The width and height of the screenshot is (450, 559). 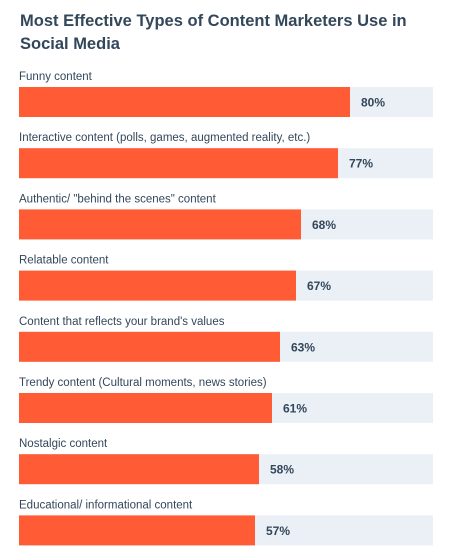 What do you see at coordinates (319, 286) in the screenshot?
I see `value-label: 67%` at bounding box center [319, 286].